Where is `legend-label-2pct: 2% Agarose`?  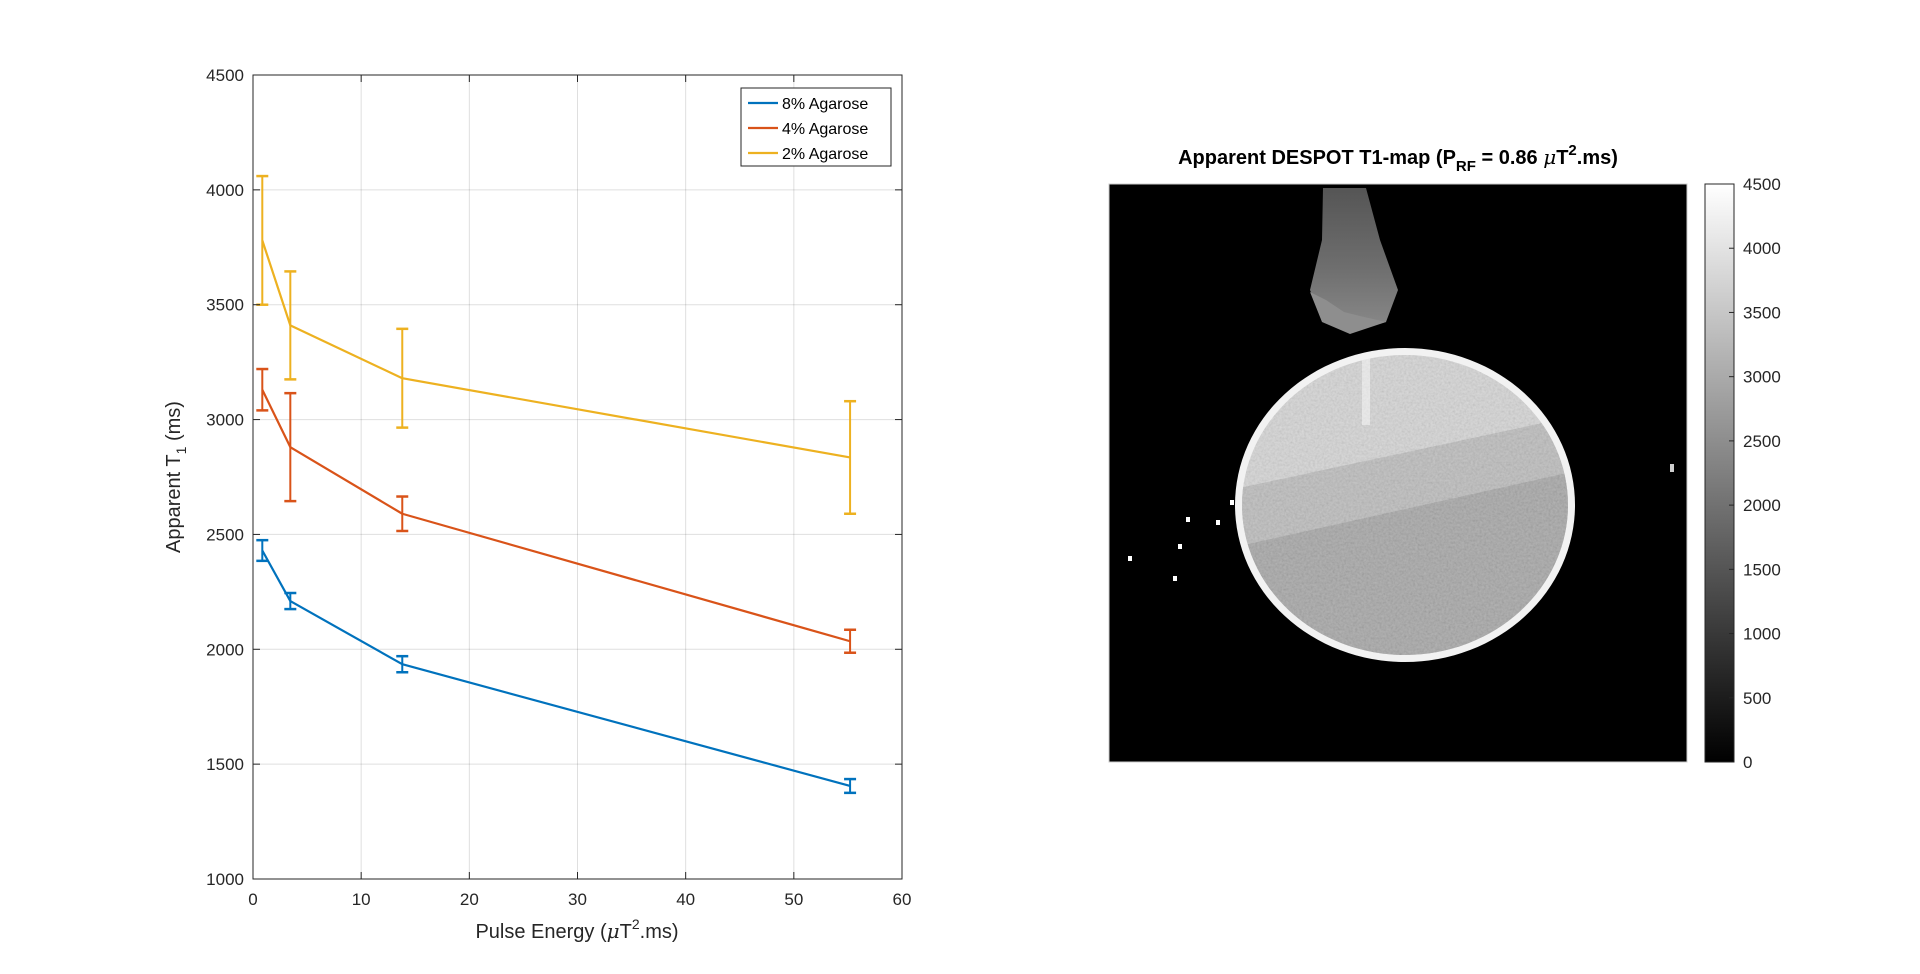
legend-label-2pct: 2% Agarose is located at coordinates (825, 154).